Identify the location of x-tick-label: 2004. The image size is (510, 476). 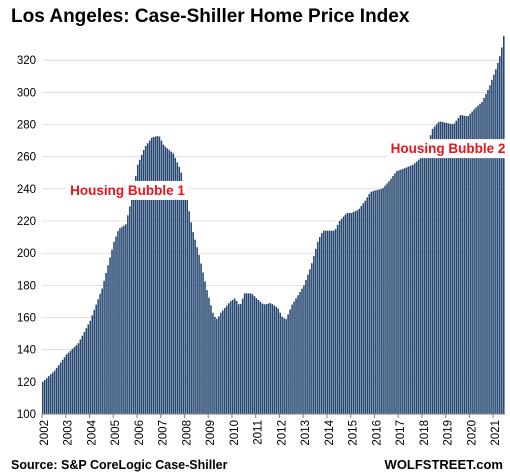
(92, 432).